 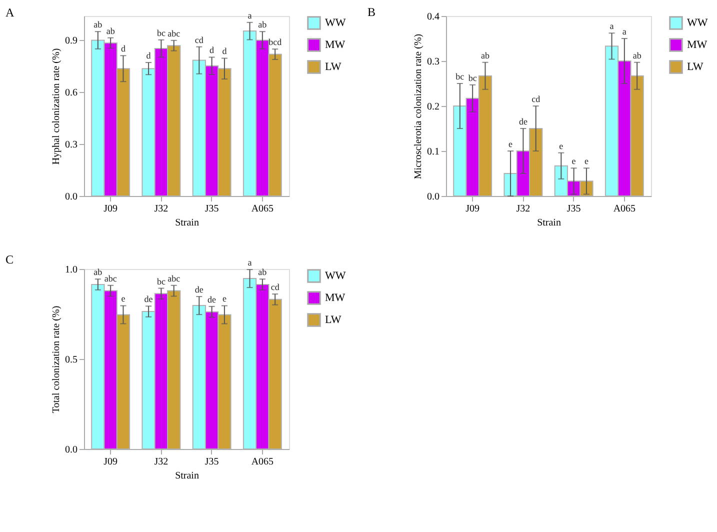 I want to click on chart-title: C, so click(x=10, y=259).